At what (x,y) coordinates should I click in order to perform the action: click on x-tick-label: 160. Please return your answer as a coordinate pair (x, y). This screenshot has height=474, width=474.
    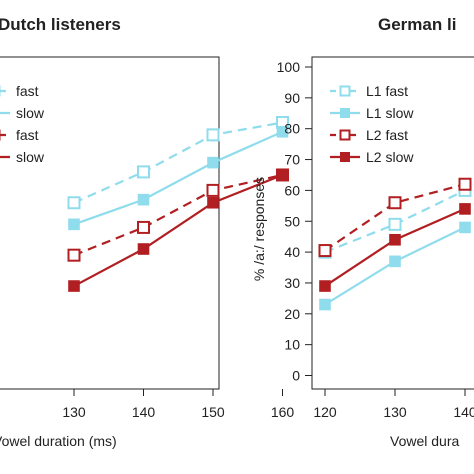
    Looking at the image, I should click on (283, 412).